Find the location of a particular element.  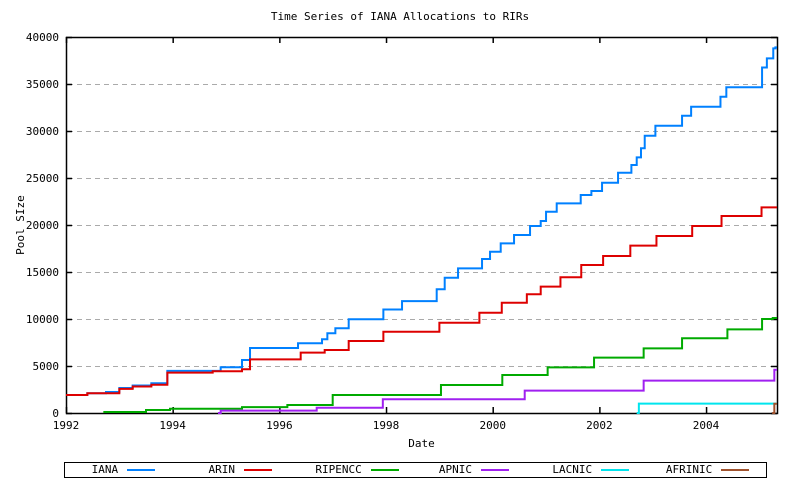

y-tick-label: 0 is located at coordinates (55, 413).